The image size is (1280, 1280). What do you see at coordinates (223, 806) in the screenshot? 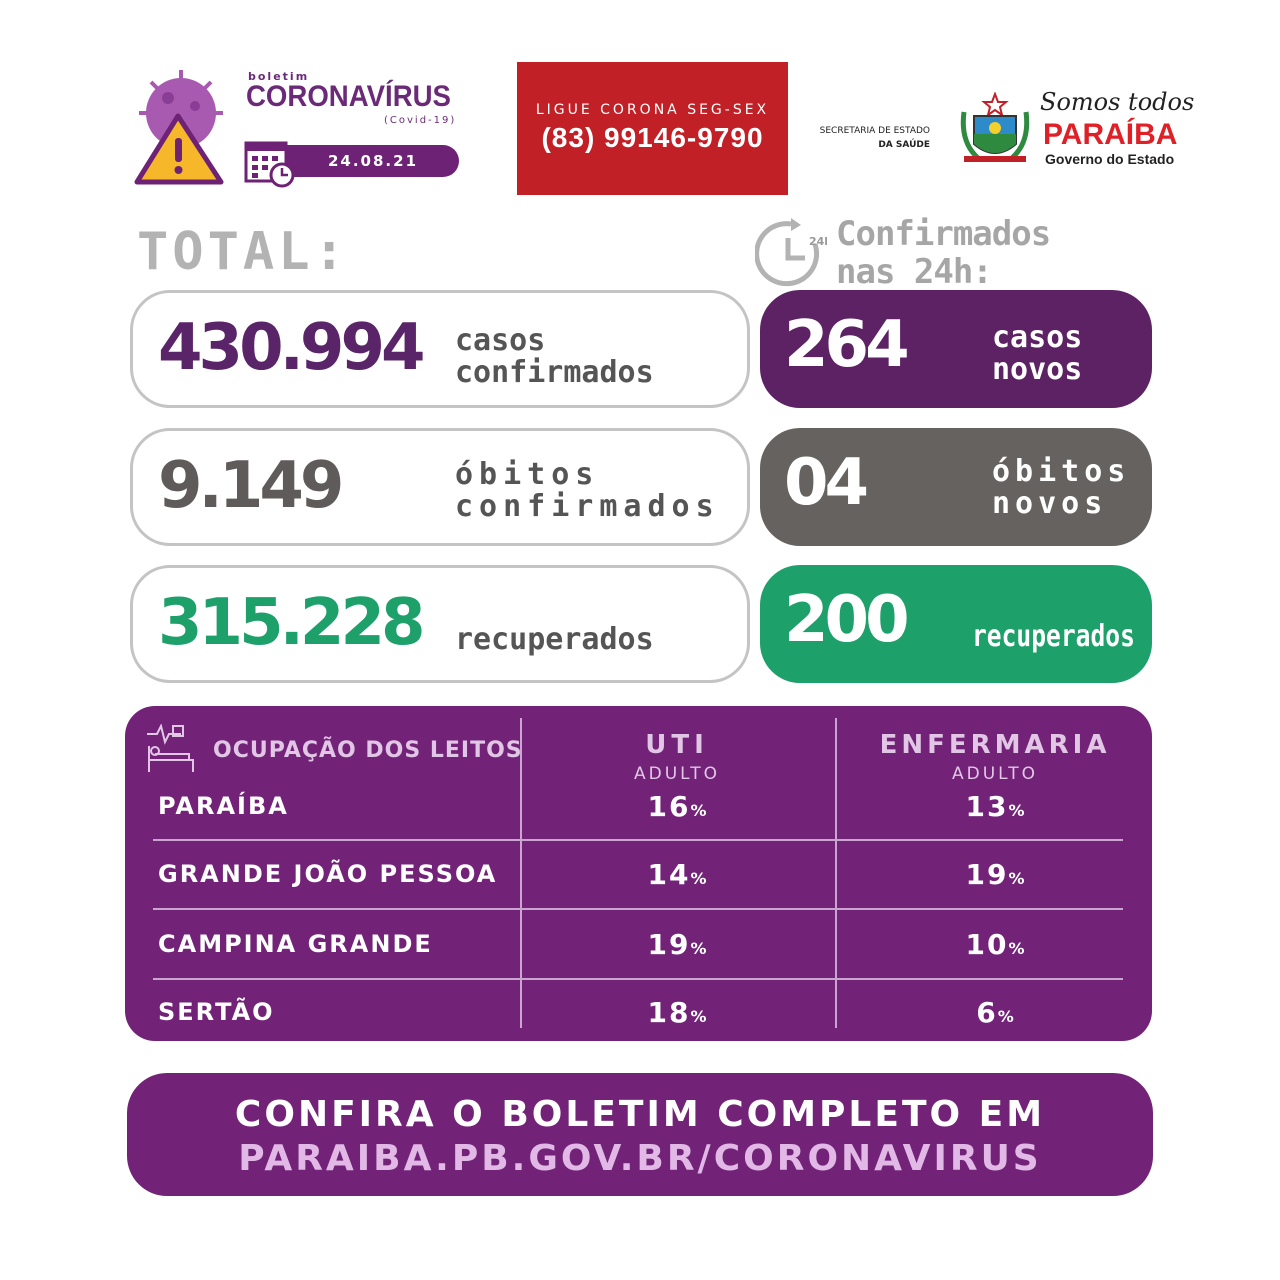
I see `region-label: PARAÍBA` at bounding box center [223, 806].